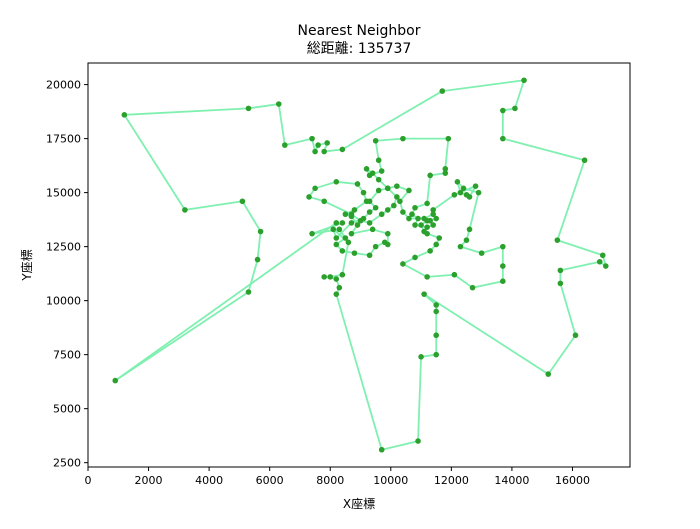 The image size is (700, 529). Describe the element at coordinates (209, 480) in the screenshot. I see `x-tick-label: 4000` at that location.